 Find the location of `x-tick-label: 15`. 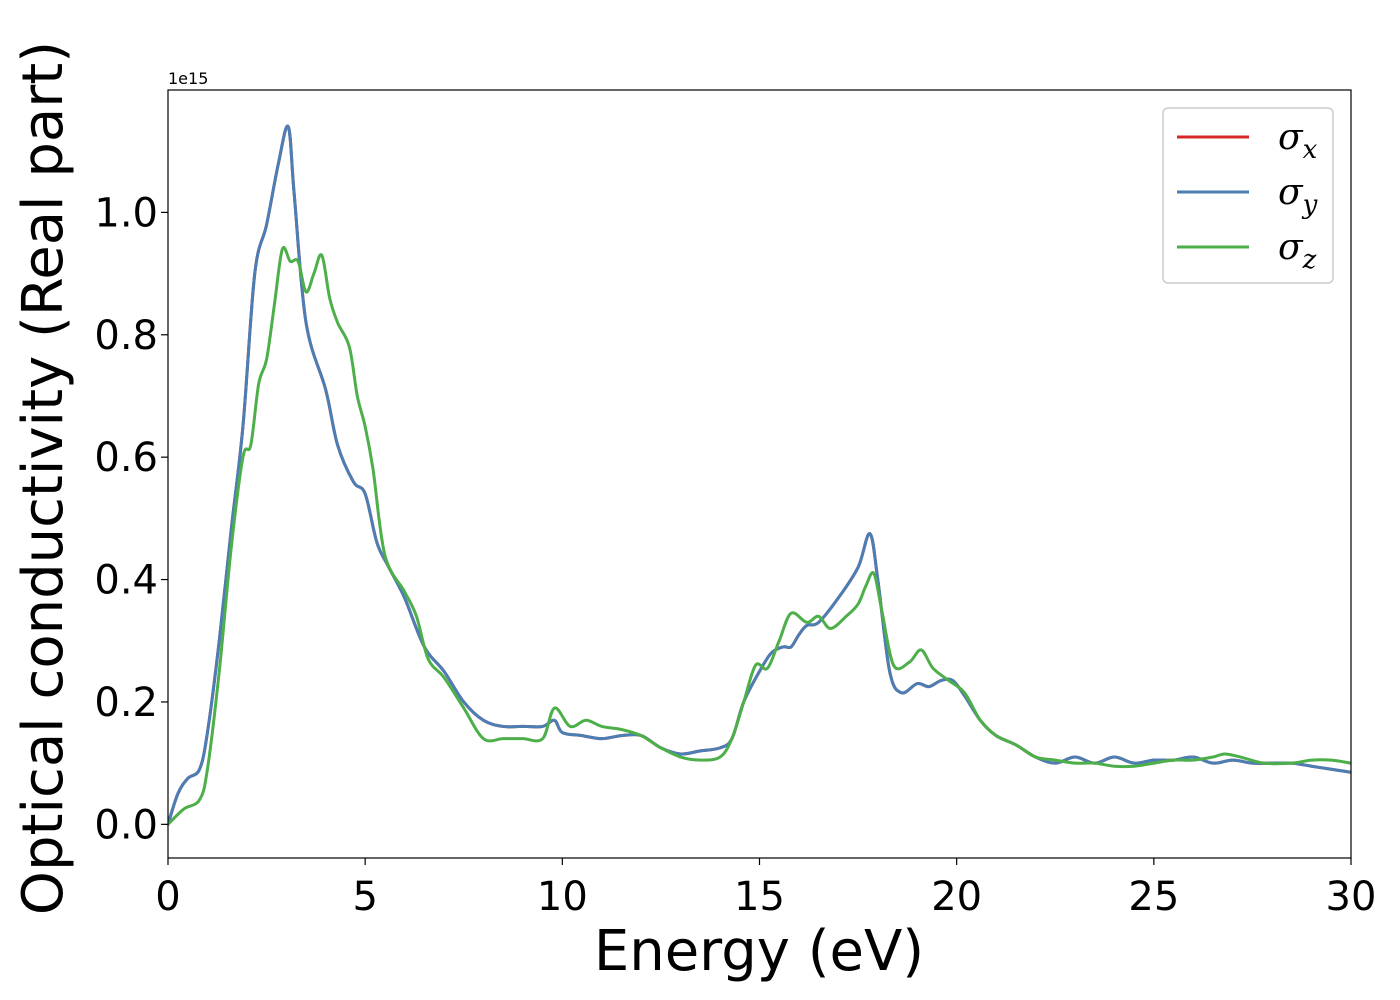

x-tick-label: 15 is located at coordinates (759, 897).